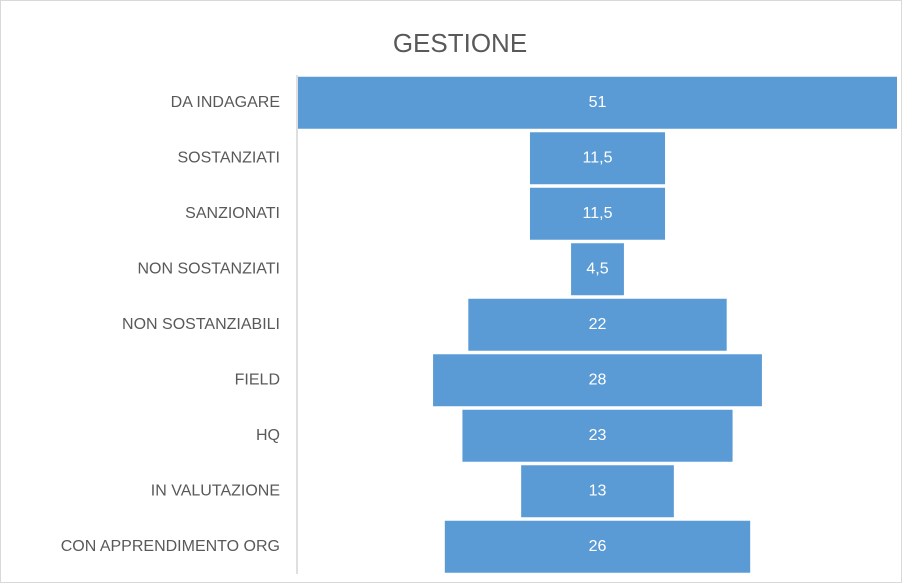 The height and width of the screenshot is (583, 902). I want to click on value-label: 22, so click(598, 324).